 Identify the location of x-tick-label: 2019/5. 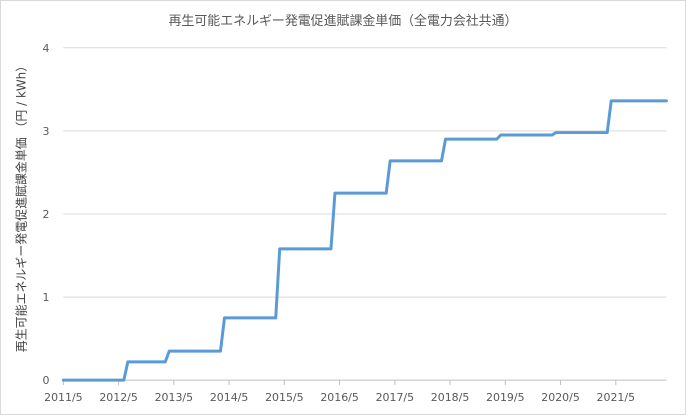
(505, 397).